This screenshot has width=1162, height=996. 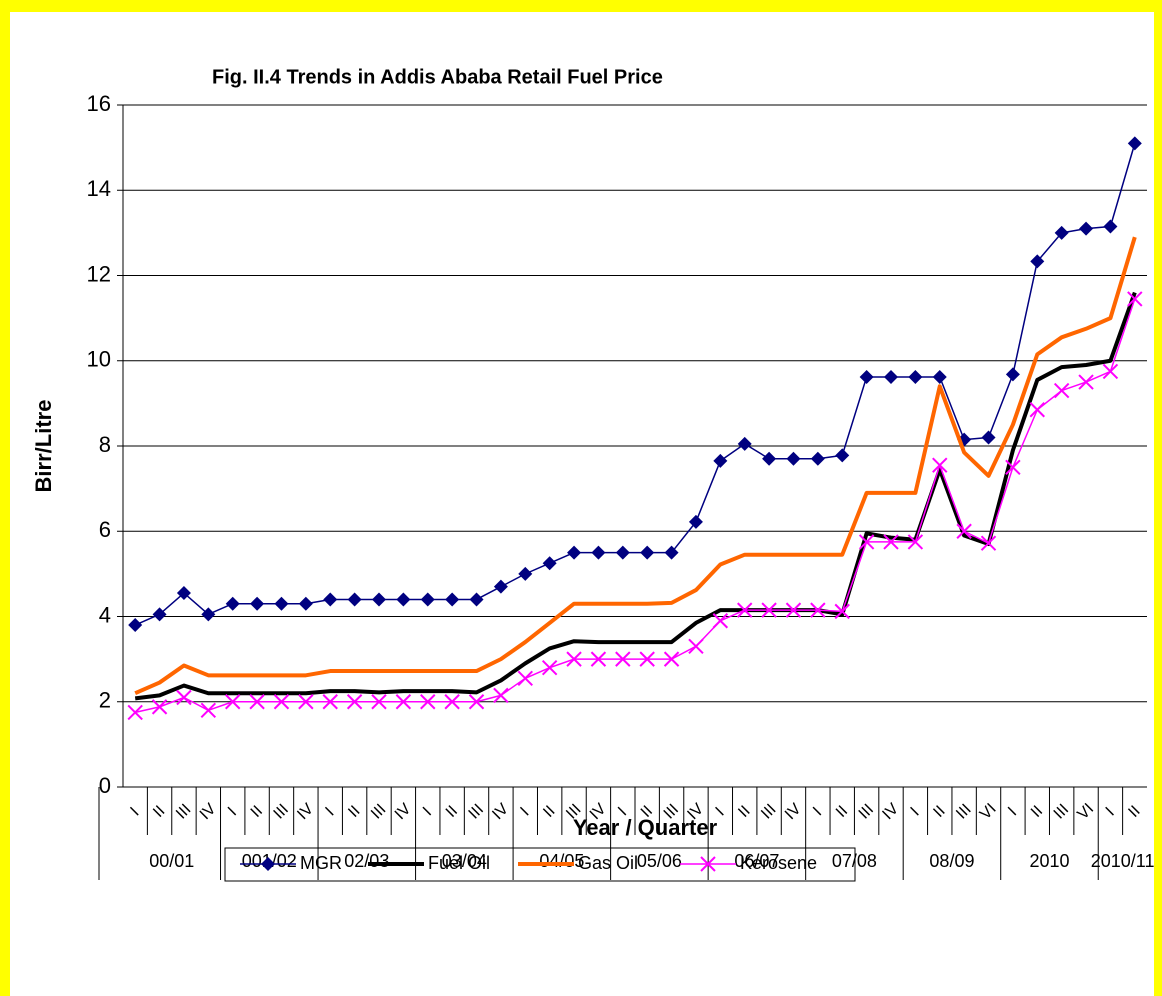 I want to click on group-label: 03/04, so click(x=464, y=861).